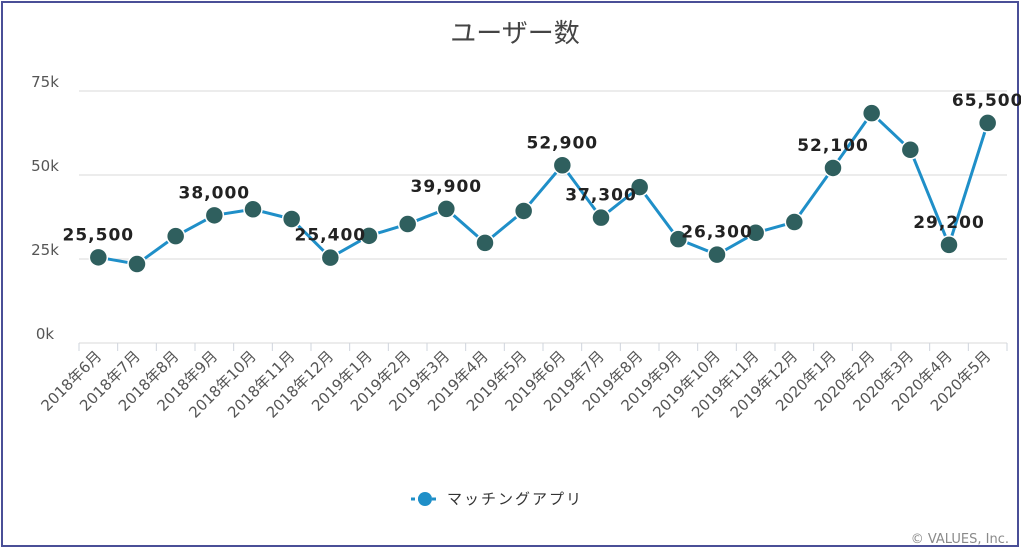 The image size is (1024, 551). I want to click on data-label: 26,300, so click(717, 233).